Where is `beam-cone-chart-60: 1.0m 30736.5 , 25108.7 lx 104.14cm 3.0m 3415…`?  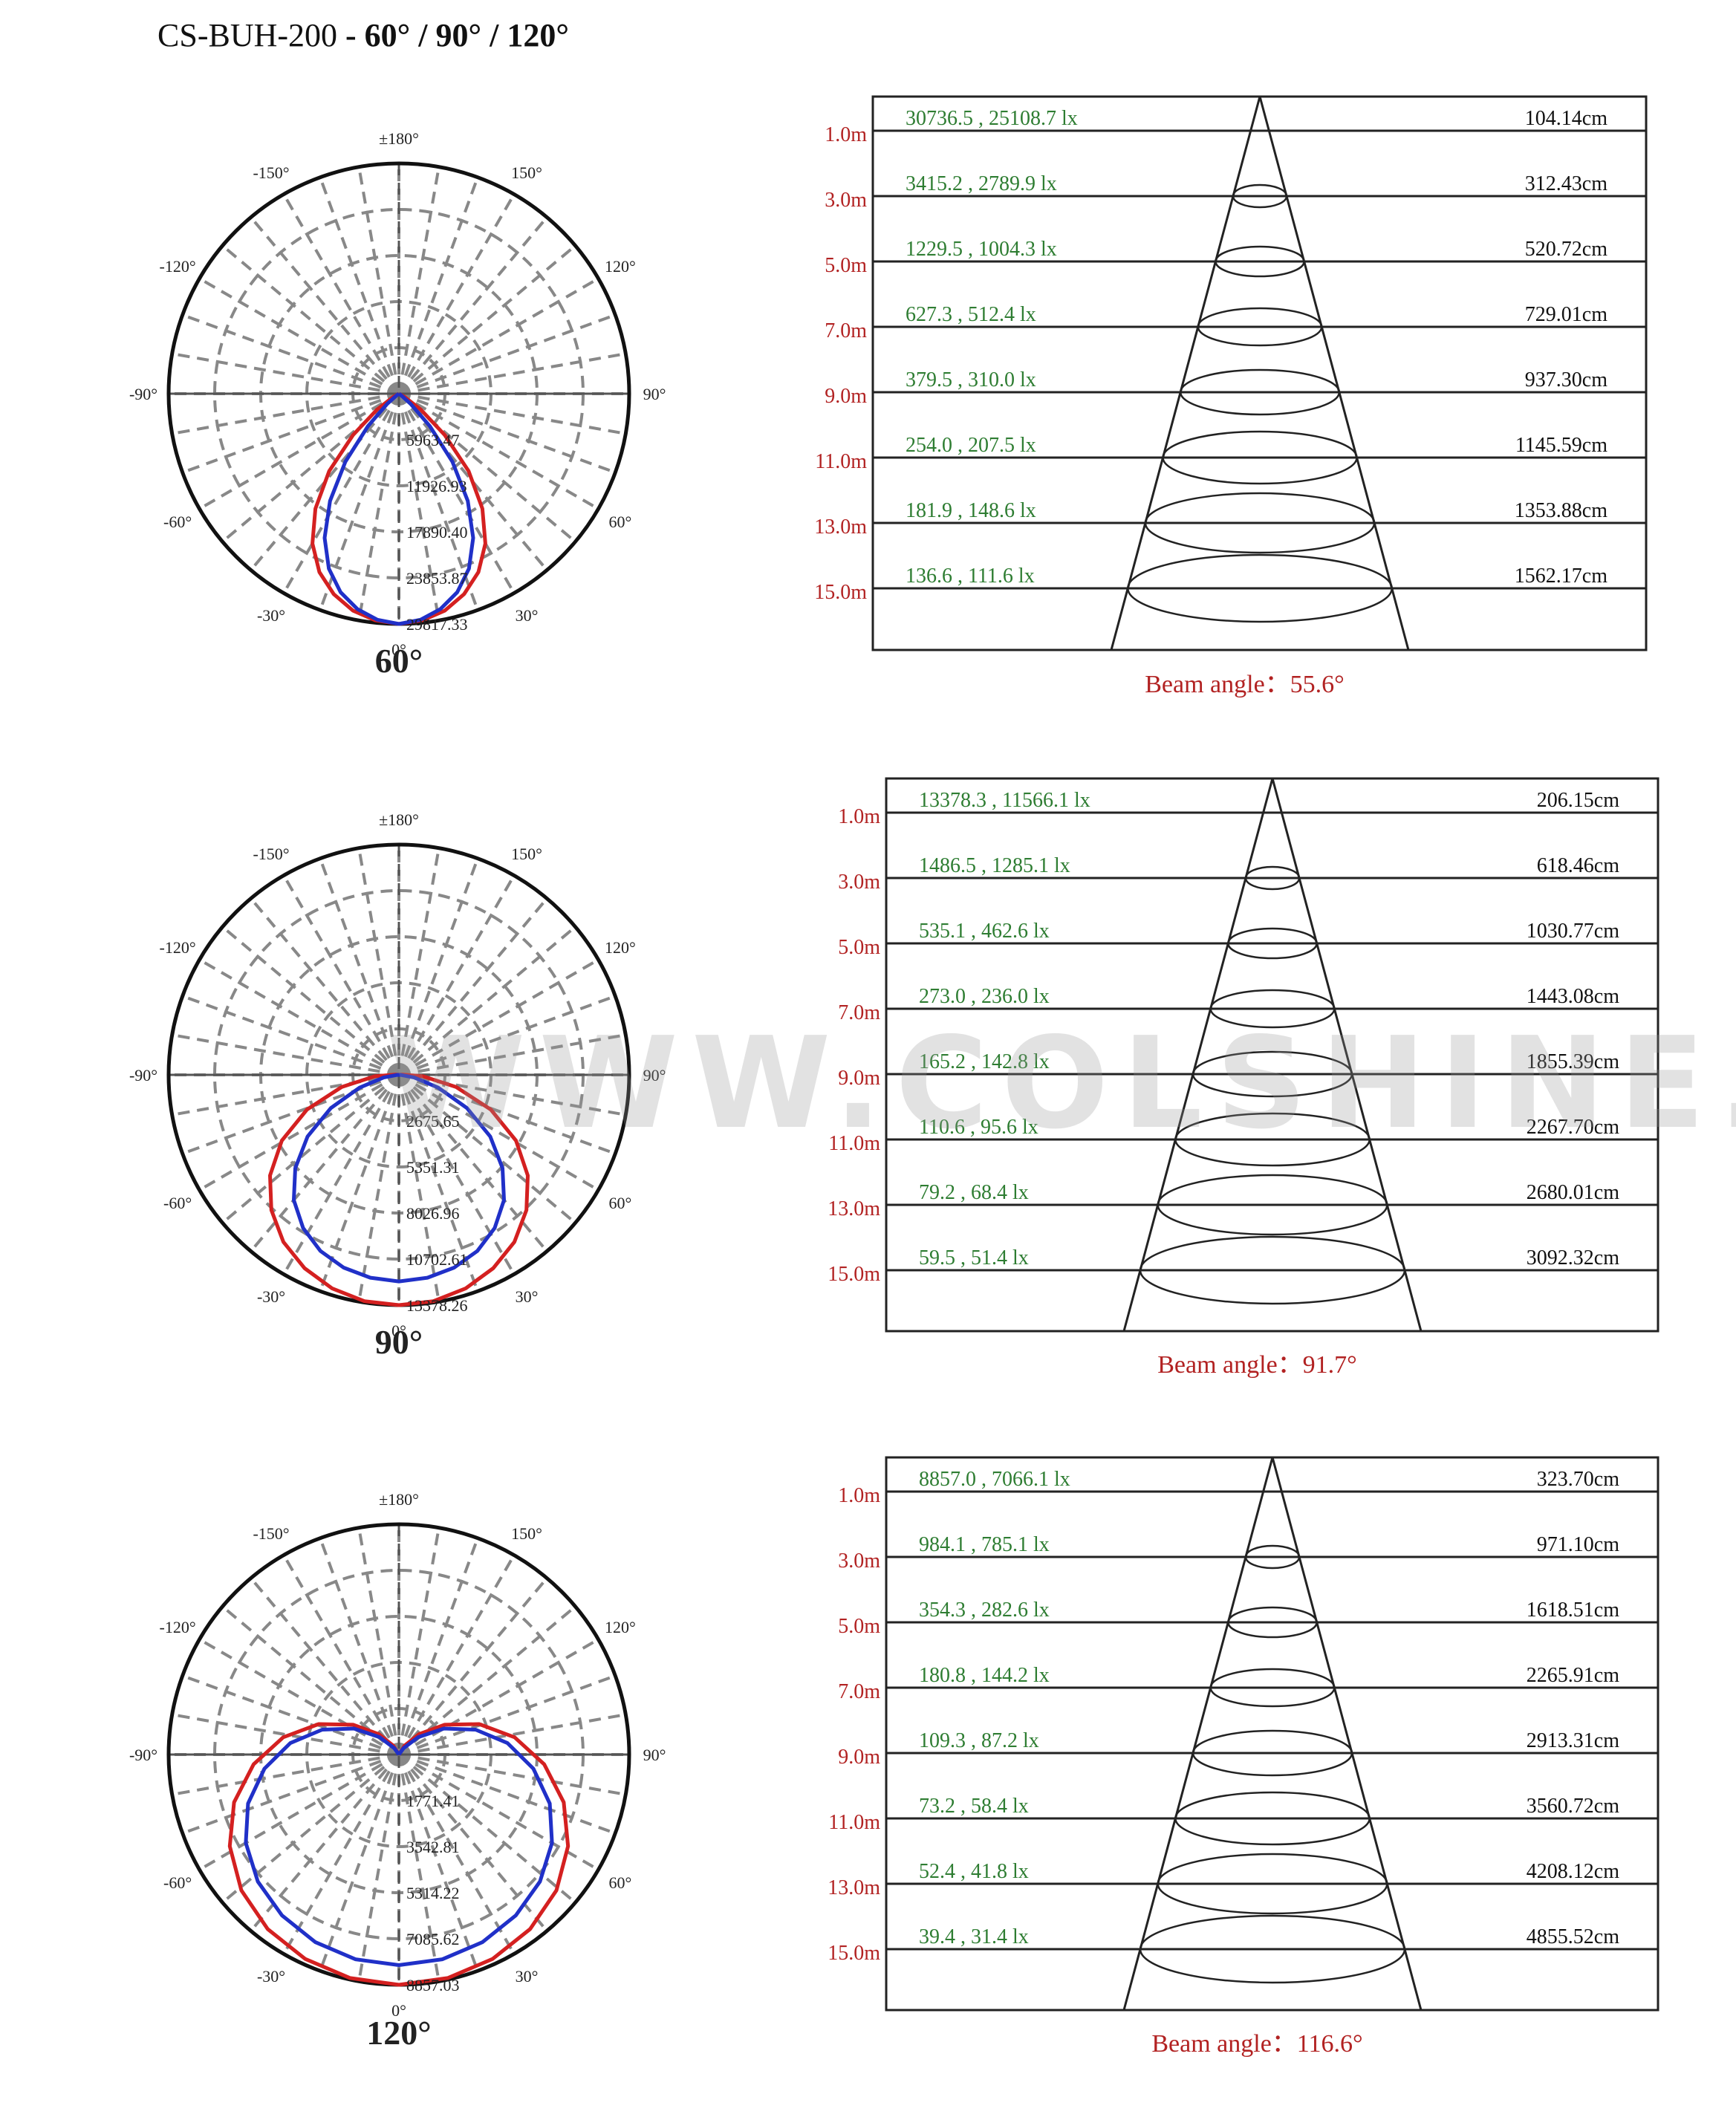
beam-cone-chart-60: 1.0m 30736.5 , 25108.7 lx 104.14cm 3.0m 3415… is located at coordinates (1231, 396).